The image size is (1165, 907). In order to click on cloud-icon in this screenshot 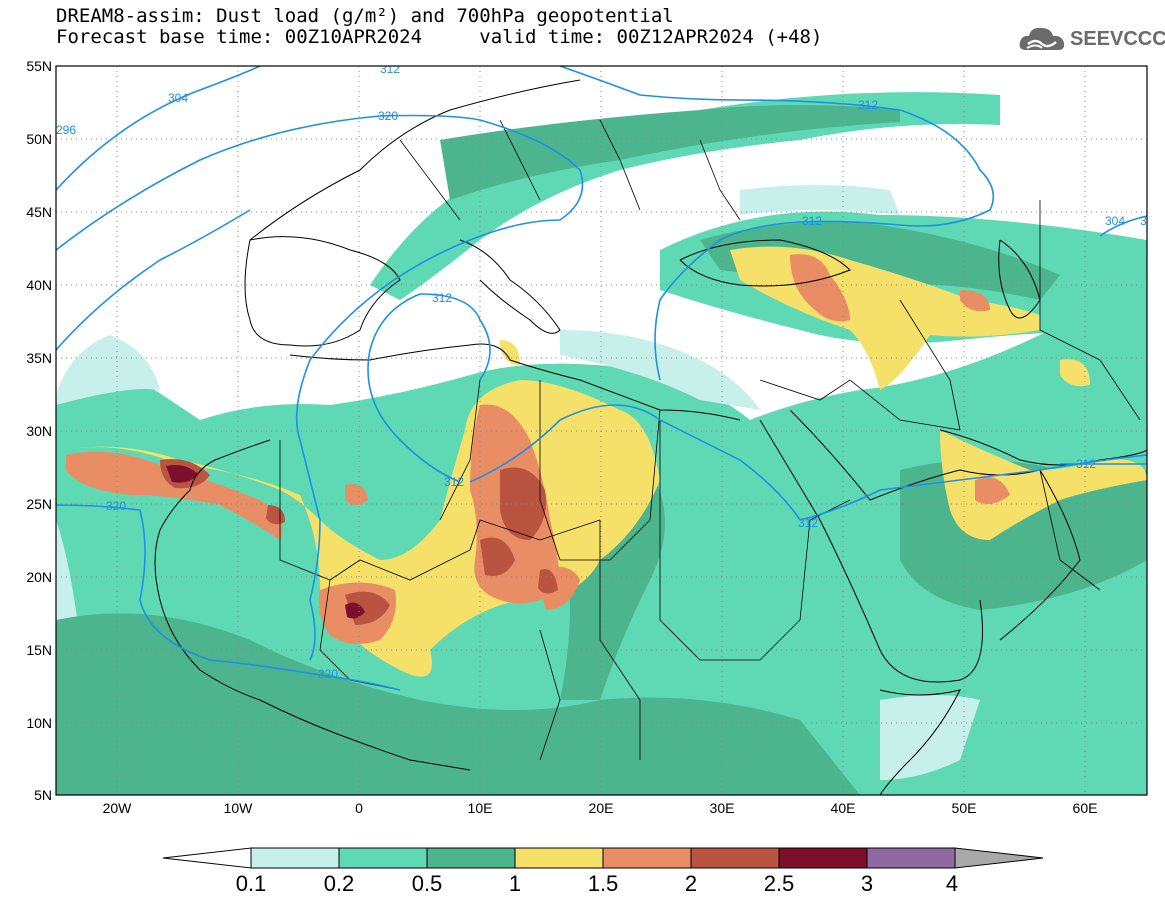, I will do `click(1042, 38)`.